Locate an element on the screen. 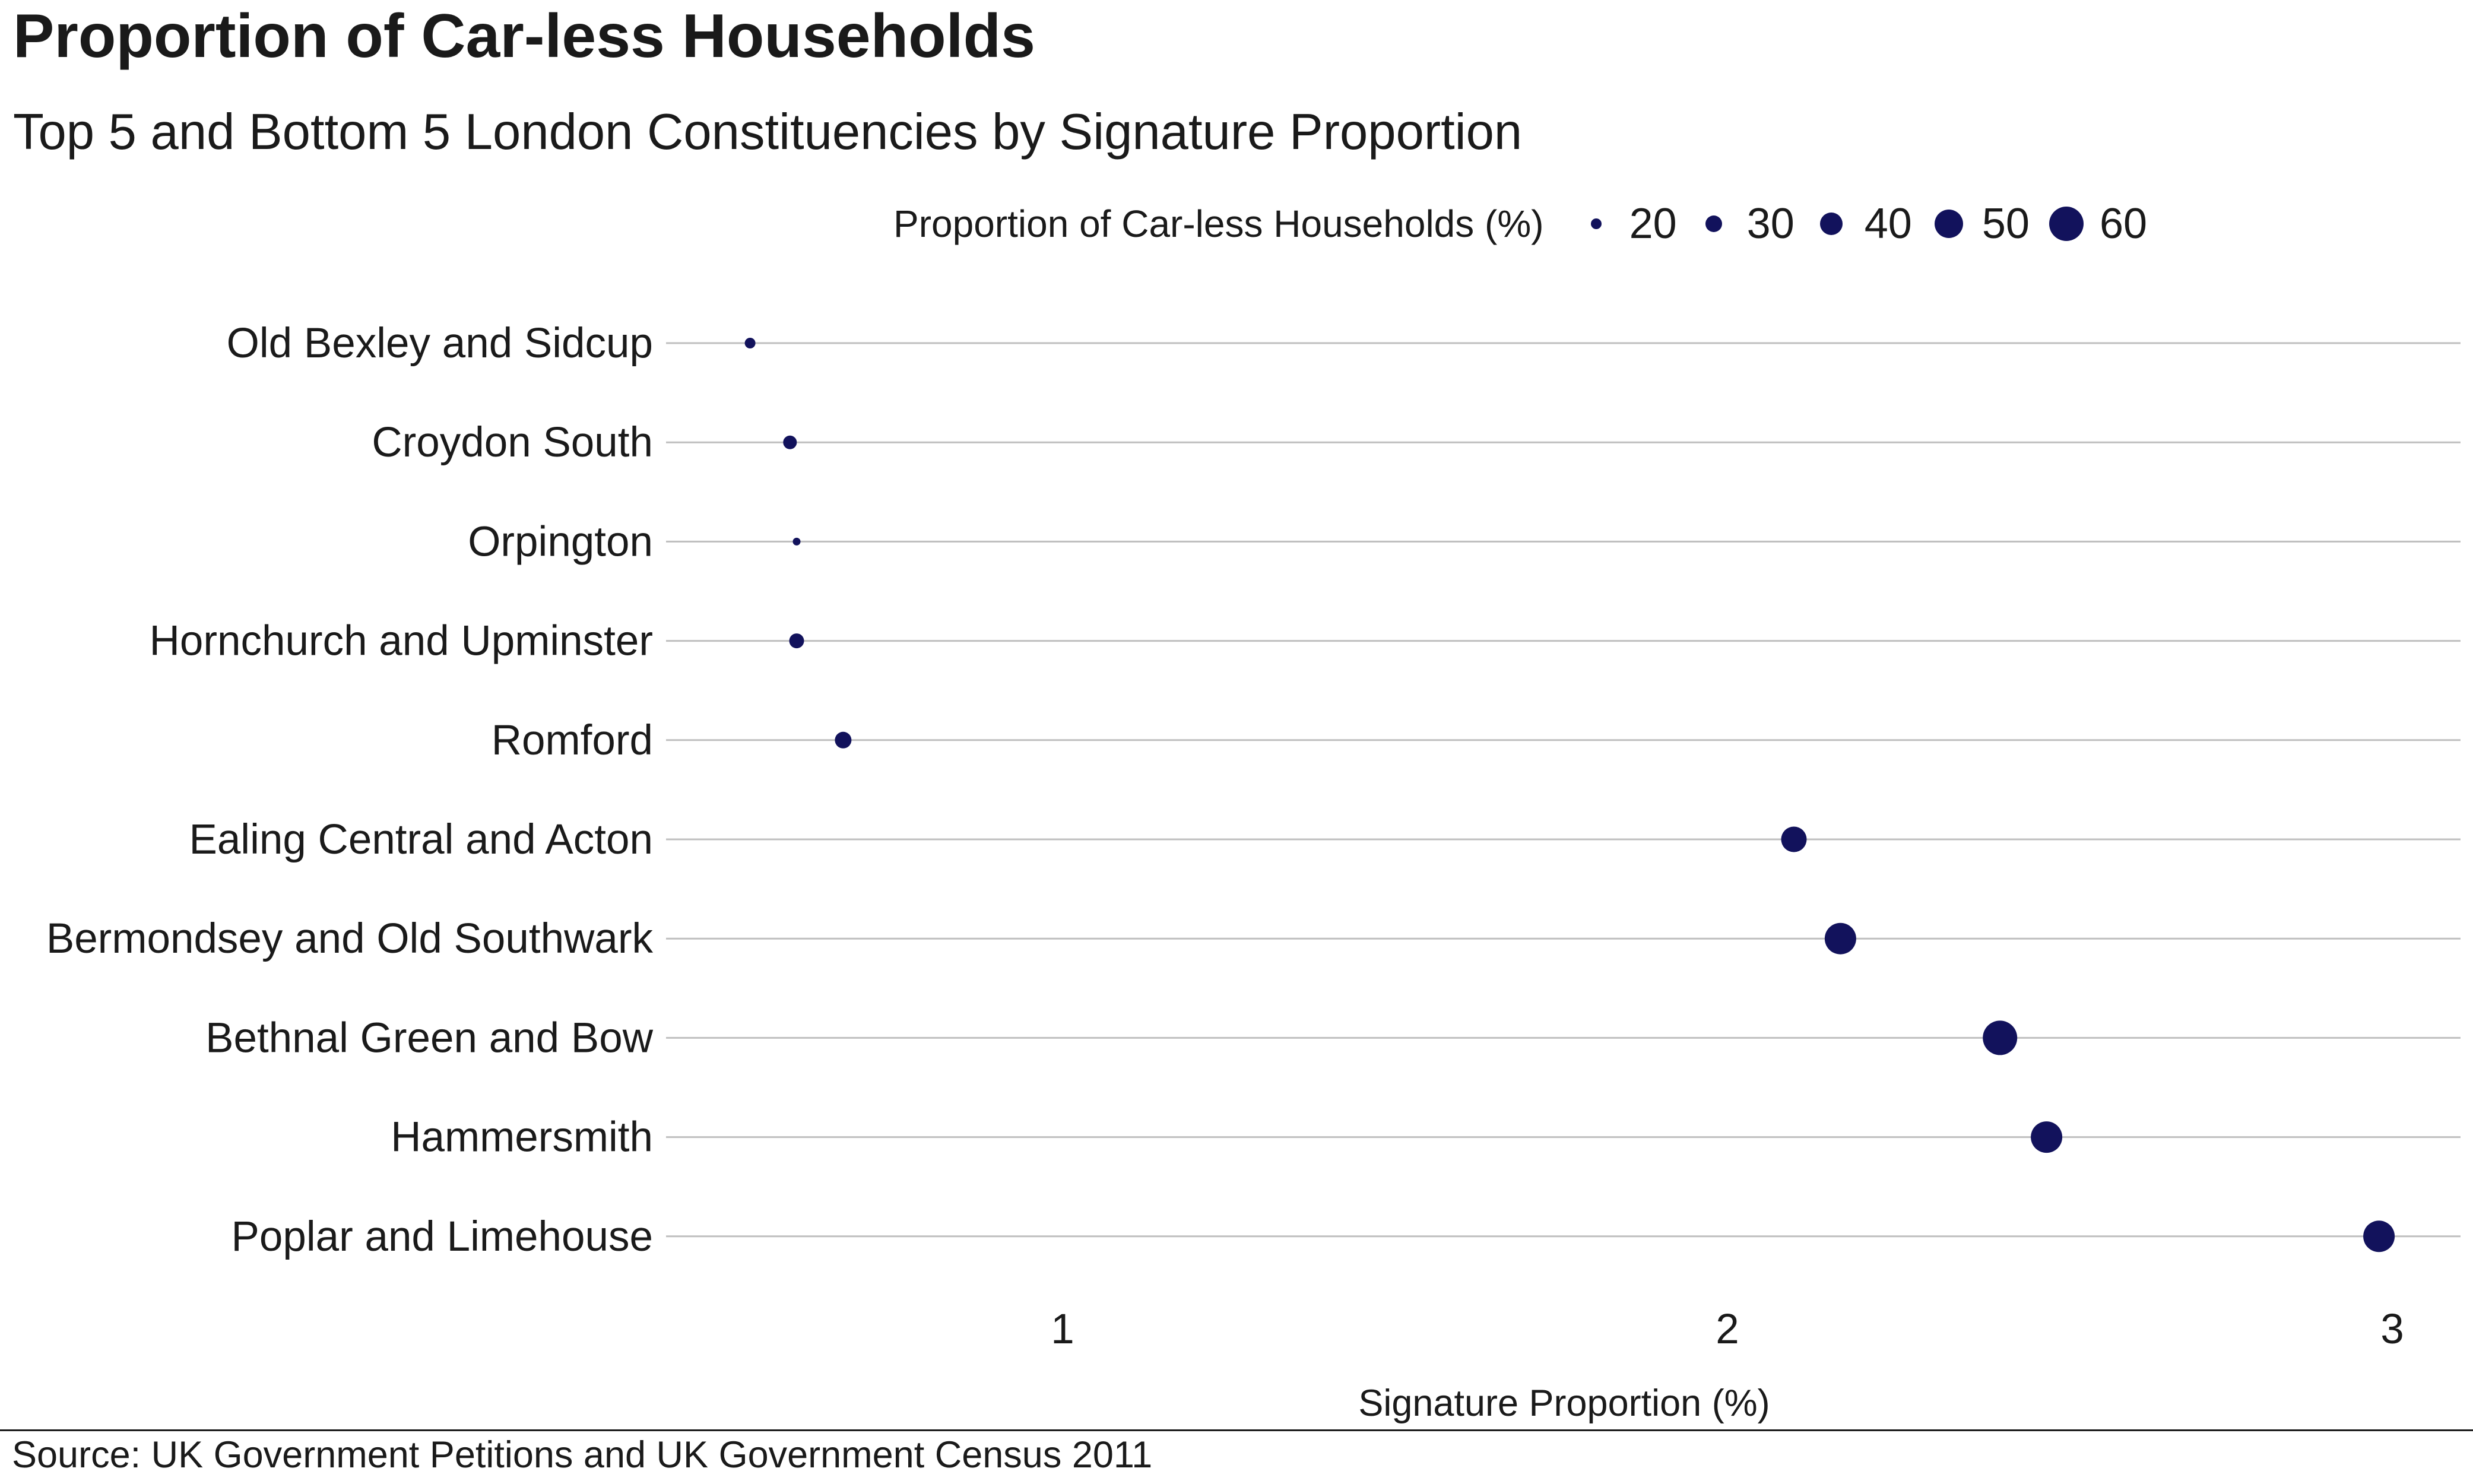 This screenshot has height=1484, width=2473. y-tick-label: Orpington is located at coordinates (560, 541).